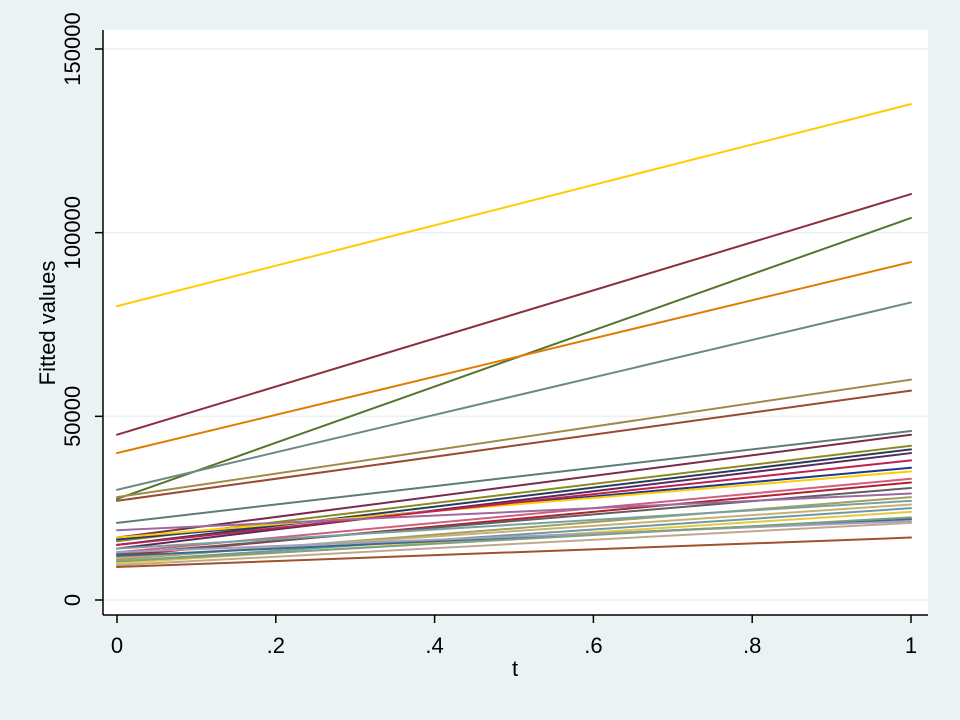 The width and height of the screenshot is (960, 720). I want to click on x-tick-label: 0, so click(117, 645).